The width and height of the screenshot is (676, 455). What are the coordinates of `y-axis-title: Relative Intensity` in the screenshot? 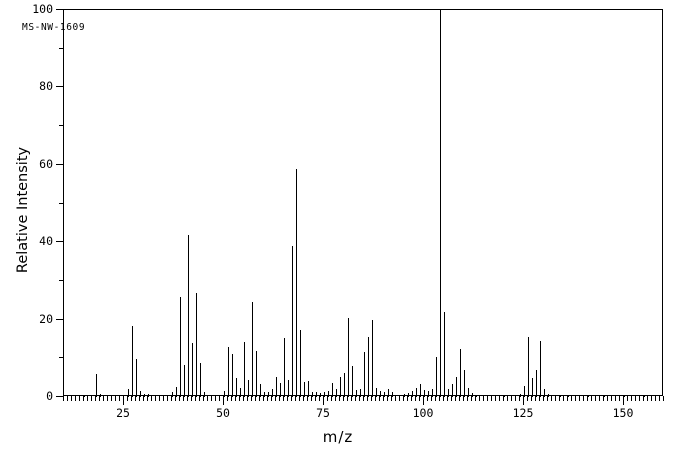 It's located at (23, 210).